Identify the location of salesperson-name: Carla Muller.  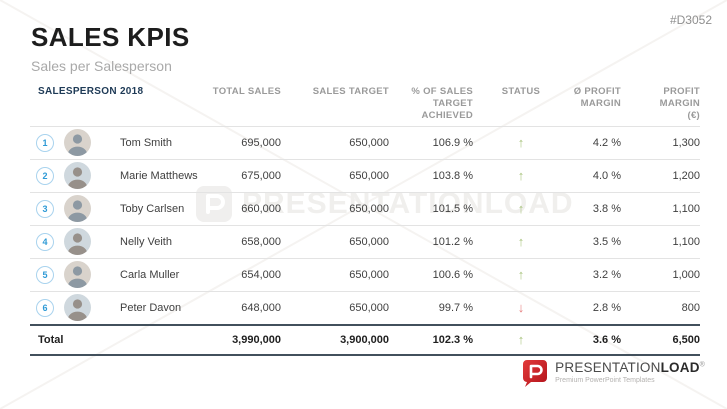
(150, 274).